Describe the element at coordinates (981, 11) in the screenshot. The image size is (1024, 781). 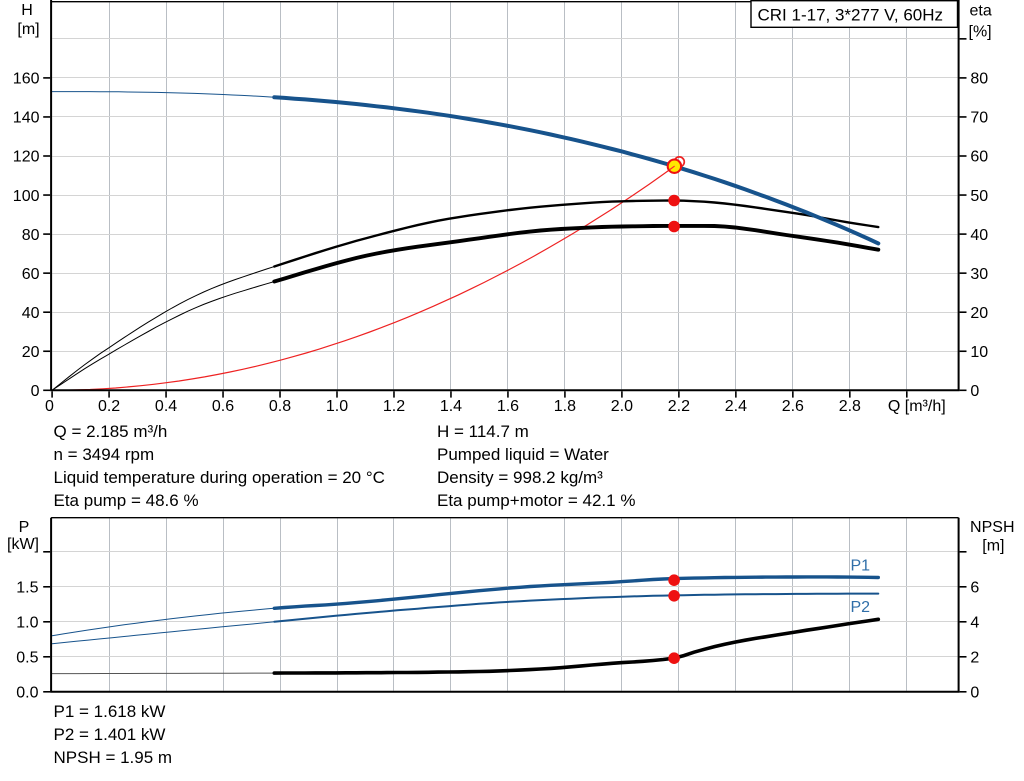
I see `svg-text: eta` at that location.